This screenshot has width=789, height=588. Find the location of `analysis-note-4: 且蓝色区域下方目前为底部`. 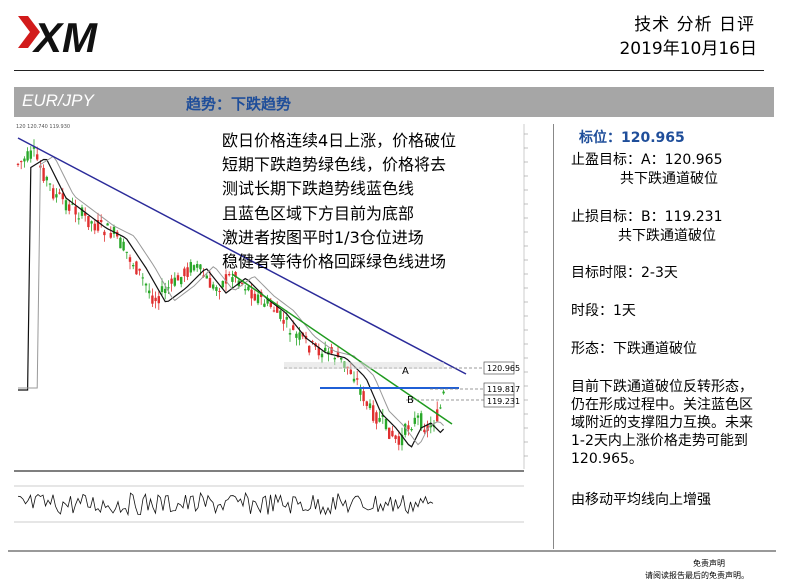

analysis-note-4: 且蓝色区域下方目前为底部 is located at coordinates (318, 213).